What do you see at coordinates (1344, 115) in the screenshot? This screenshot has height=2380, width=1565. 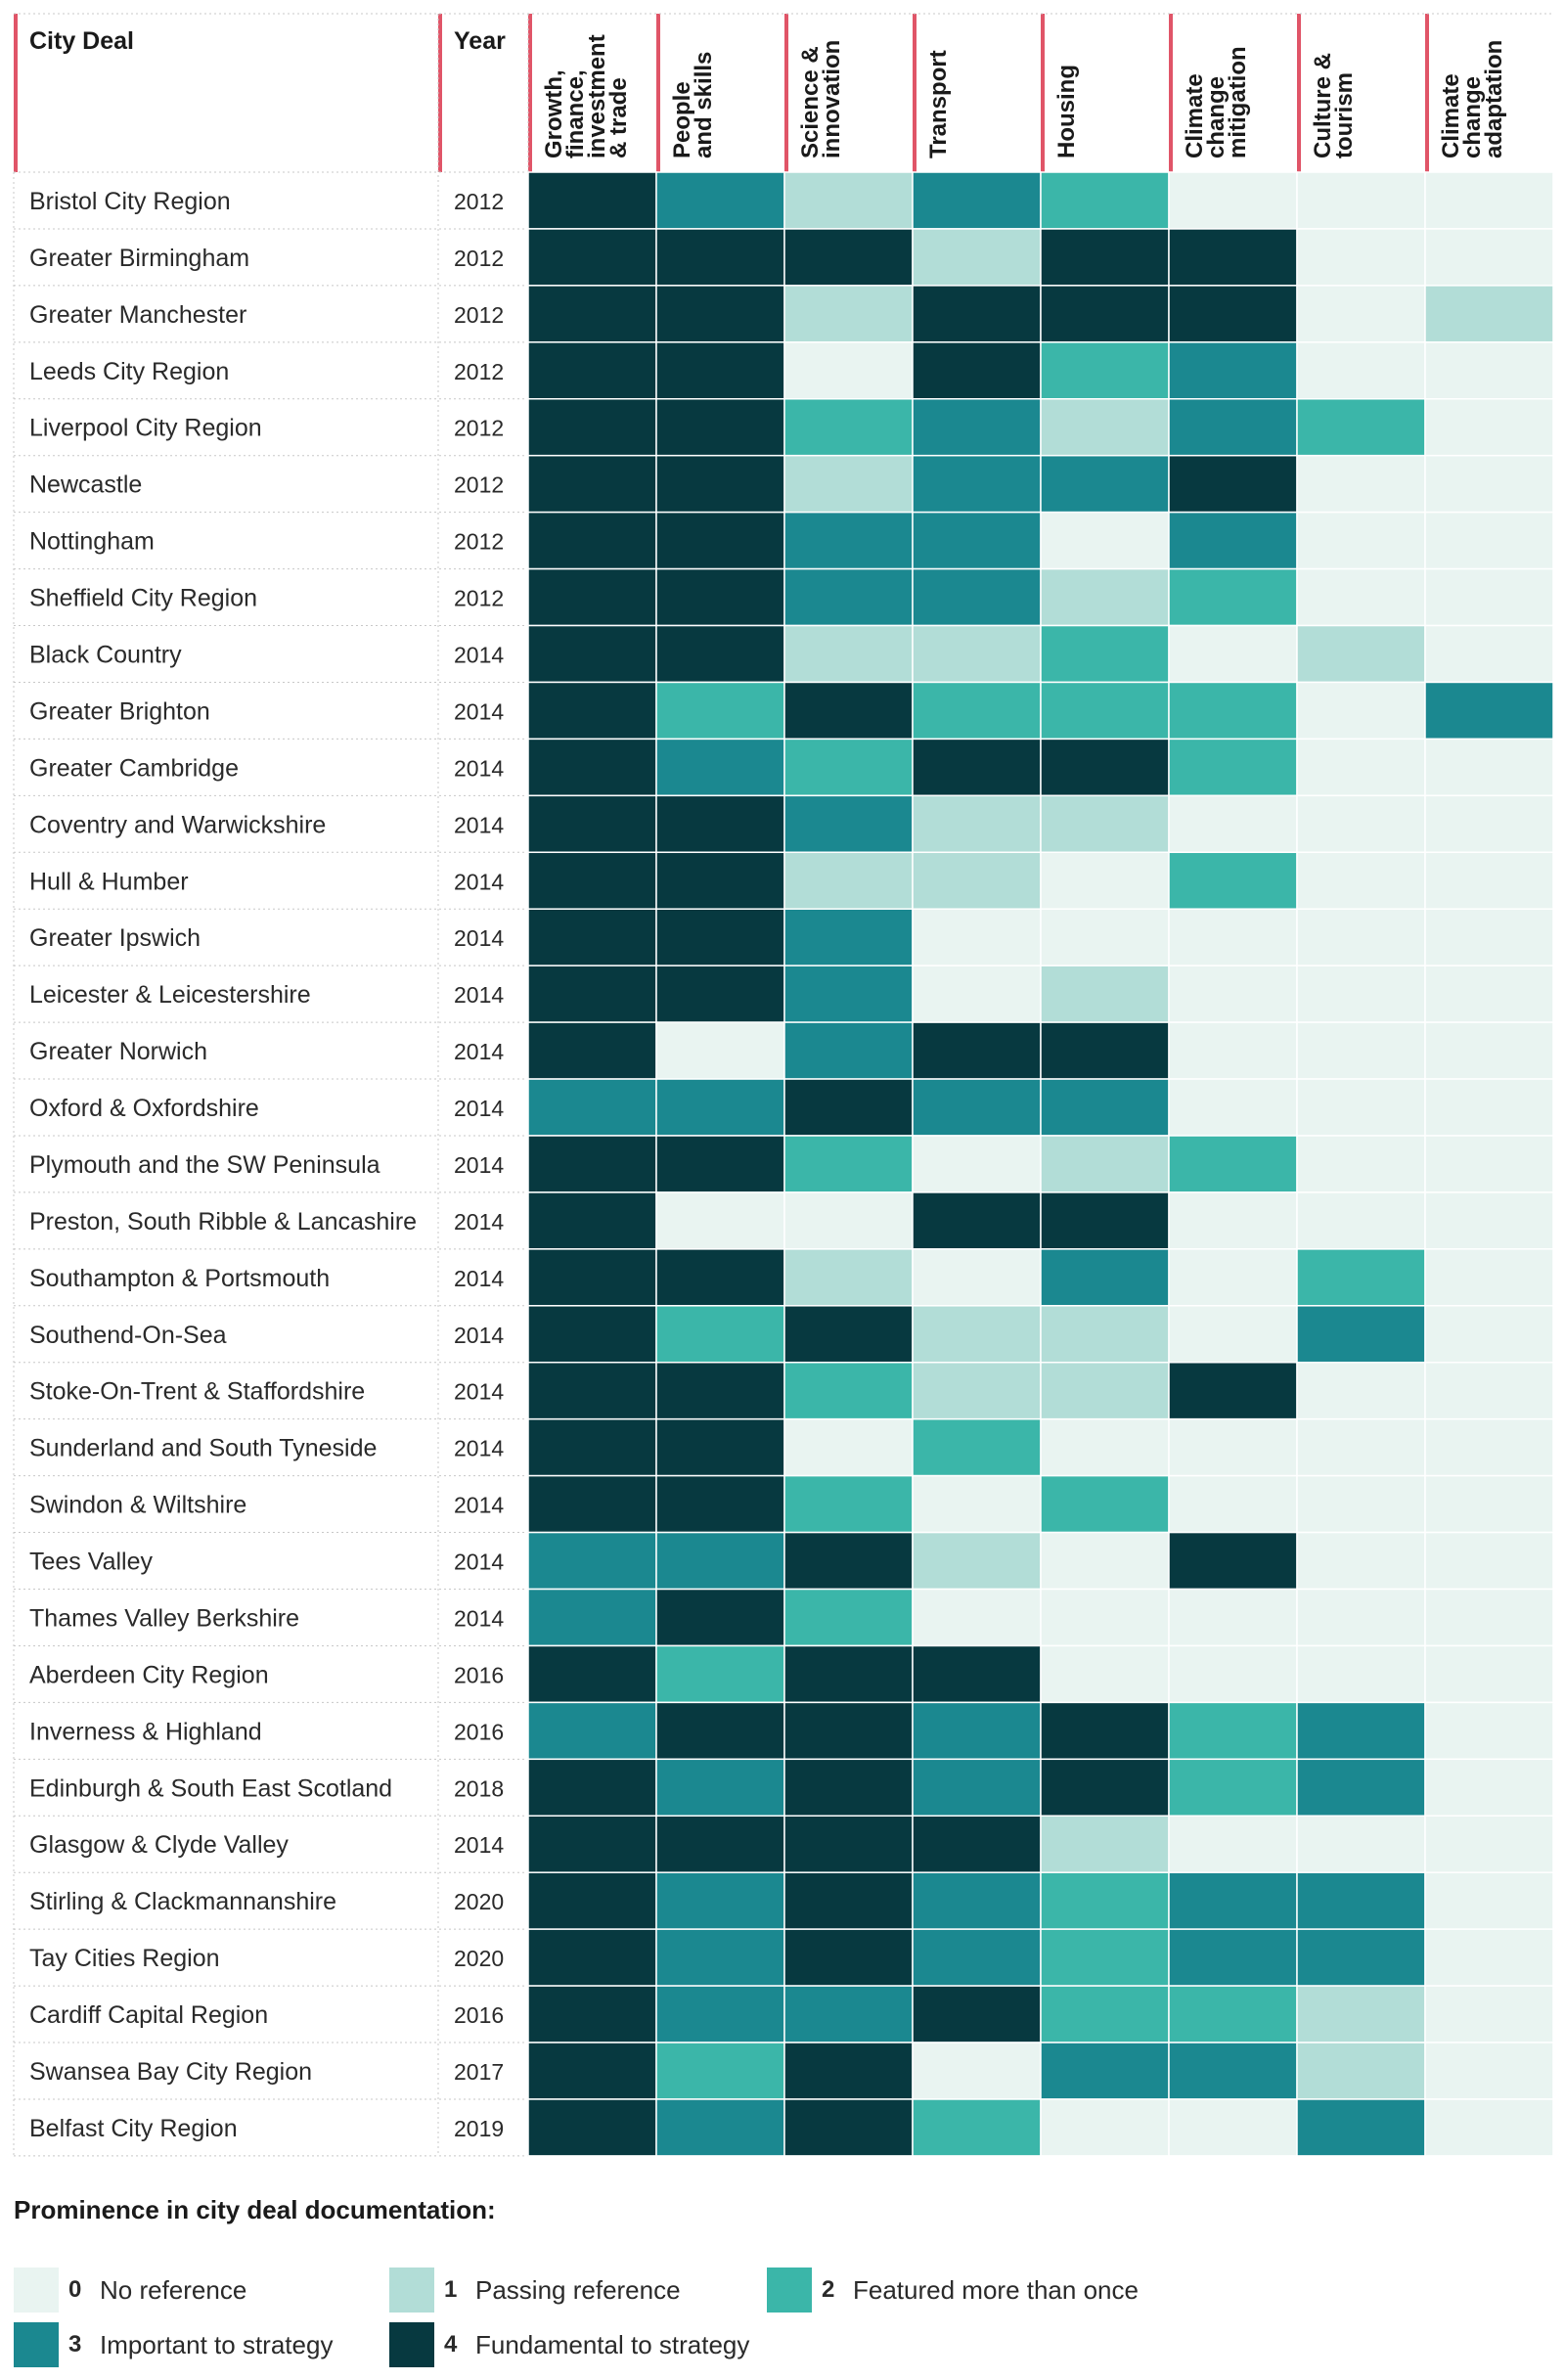 I see `column-header-line: tourism` at bounding box center [1344, 115].